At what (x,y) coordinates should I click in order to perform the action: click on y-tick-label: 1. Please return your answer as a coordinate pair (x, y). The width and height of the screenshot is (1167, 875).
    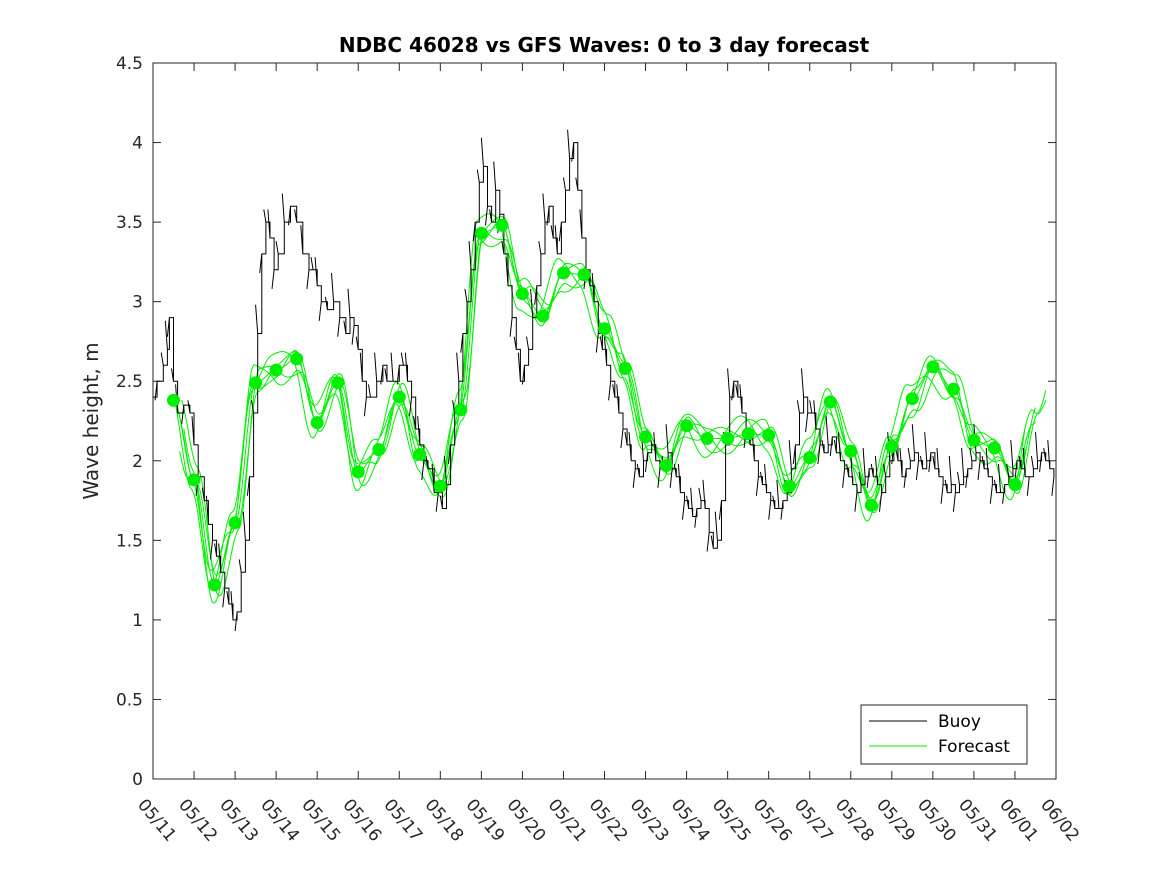
    Looking at the image, I should click on (137, 621).